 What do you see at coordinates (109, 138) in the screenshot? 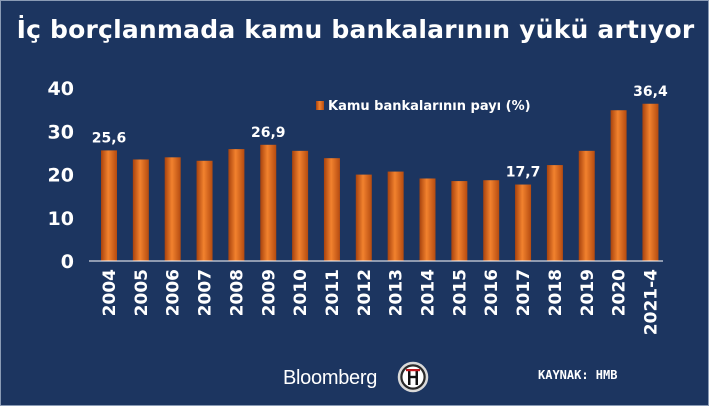
I see `data-label: 25,6` at bounding box center [109, 138].